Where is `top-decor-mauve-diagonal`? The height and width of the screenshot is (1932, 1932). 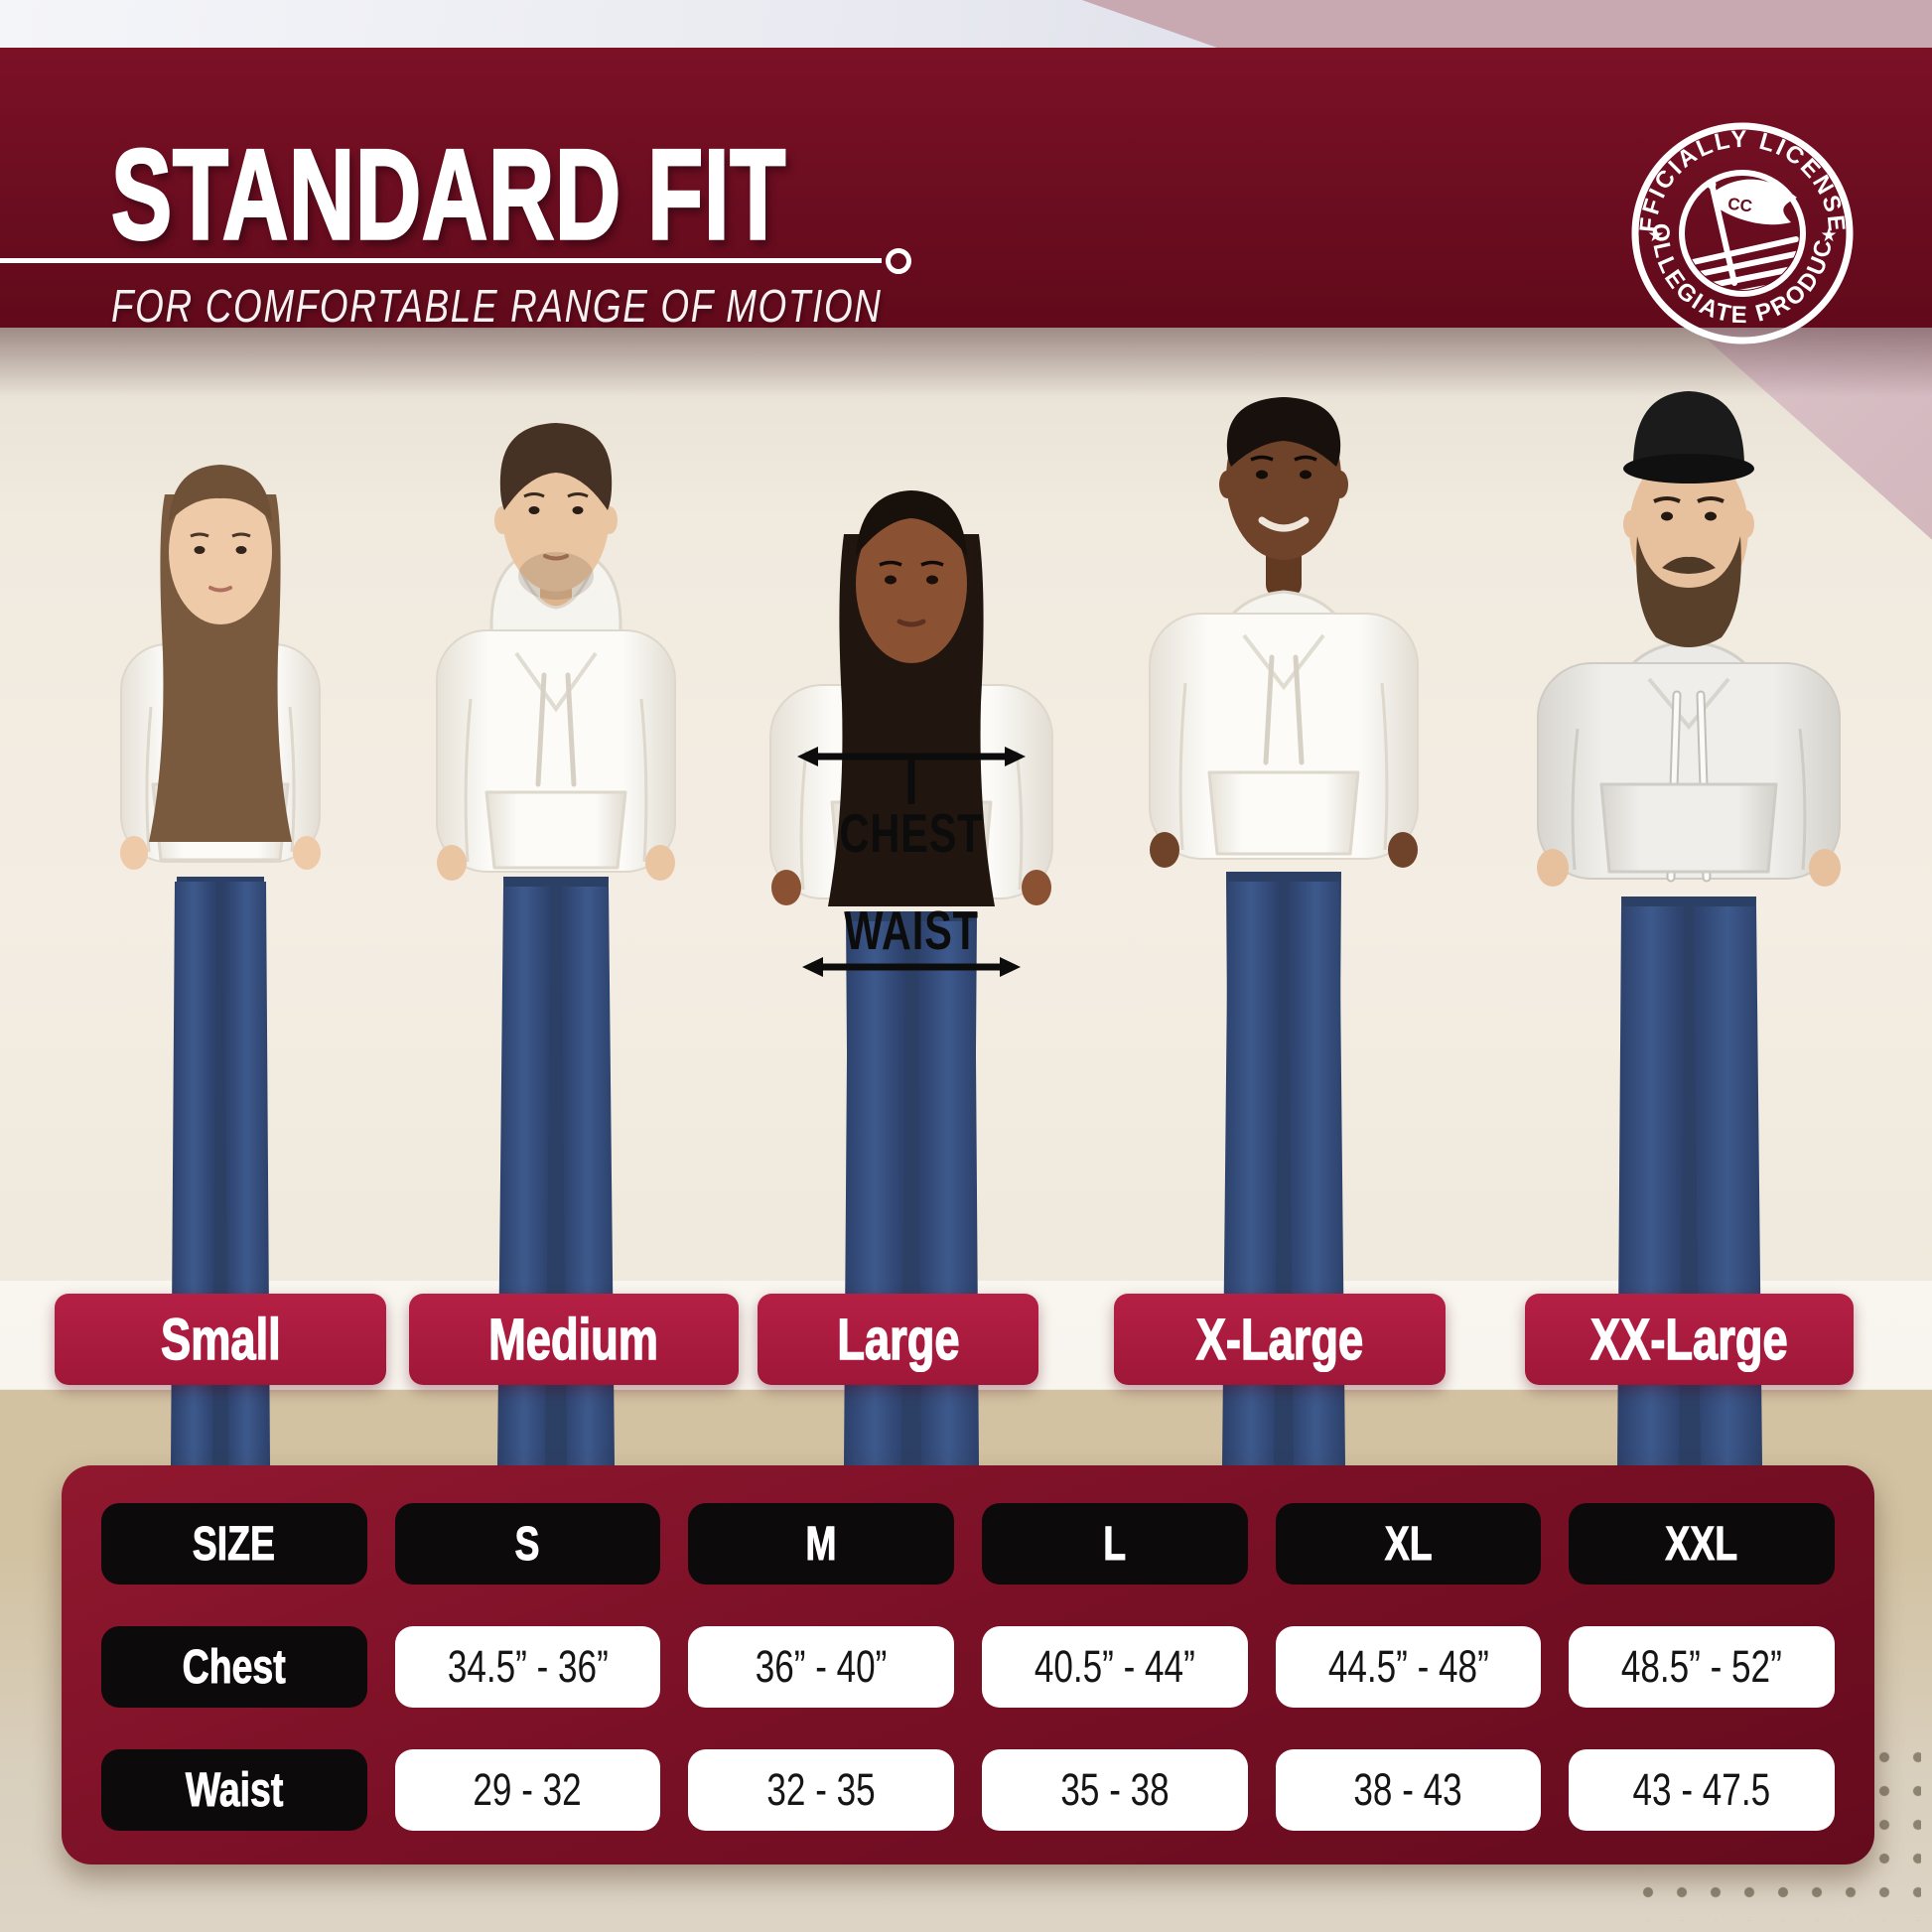
top-decor-mauve-diagonal is located at coordinates (1507, 24).